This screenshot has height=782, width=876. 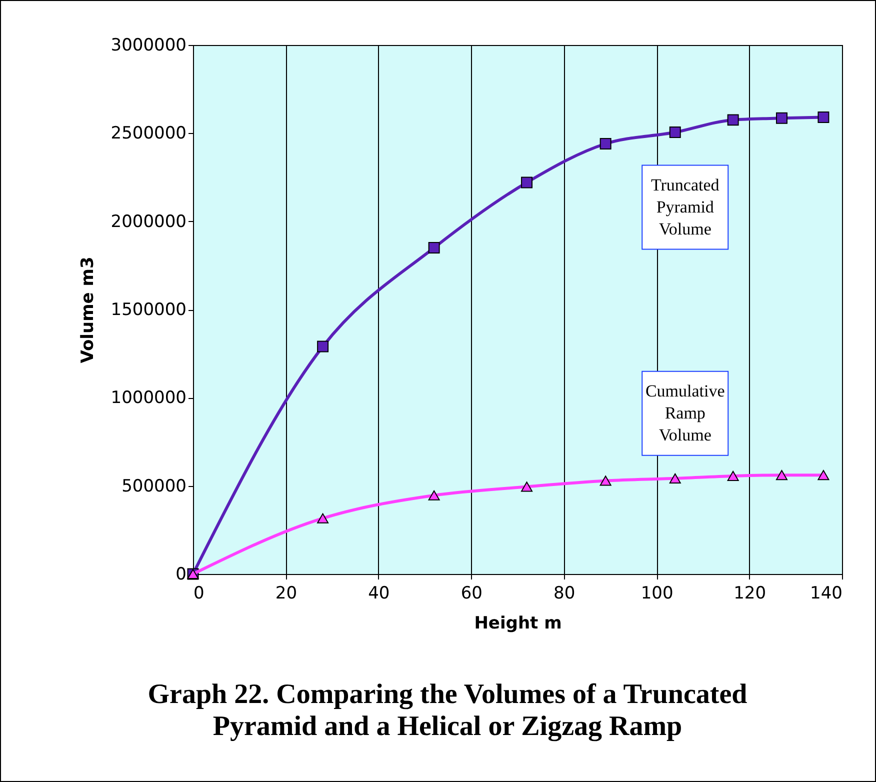 What do you see at coordinates (685, 206) in the screenshot?
I see `text: Truncated Pyramid Volume` at bounding box center [685, 206].